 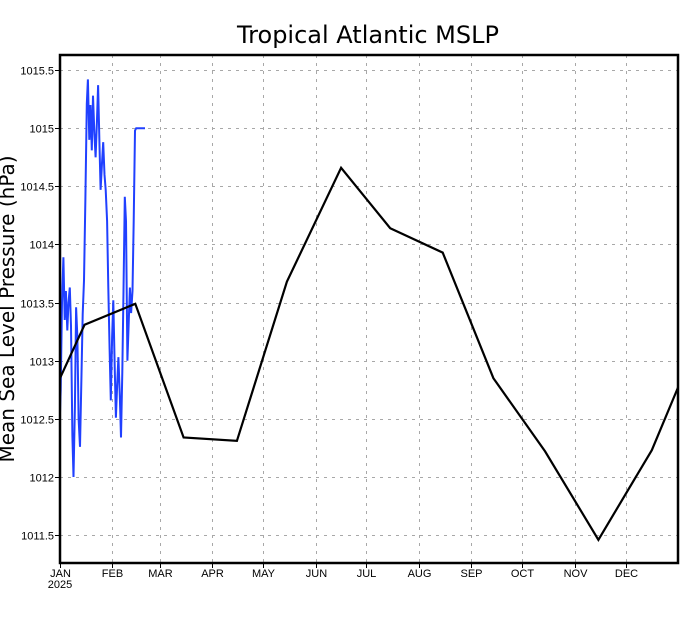 What do you see at coordinates (42, 246) in the screenshot?
I see `y-tick-label: 1014` at bounding box center [42, 246].